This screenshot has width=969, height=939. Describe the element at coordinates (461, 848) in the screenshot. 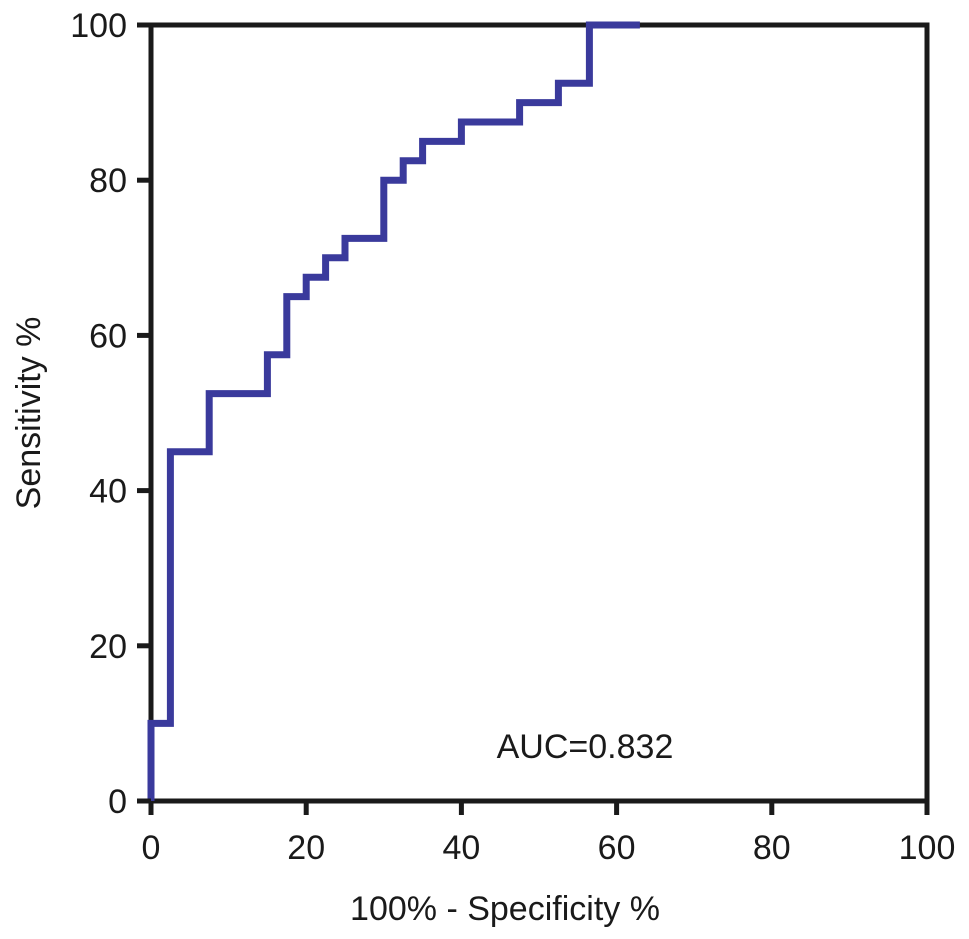

I see `x-tick-label: 40` at that location.